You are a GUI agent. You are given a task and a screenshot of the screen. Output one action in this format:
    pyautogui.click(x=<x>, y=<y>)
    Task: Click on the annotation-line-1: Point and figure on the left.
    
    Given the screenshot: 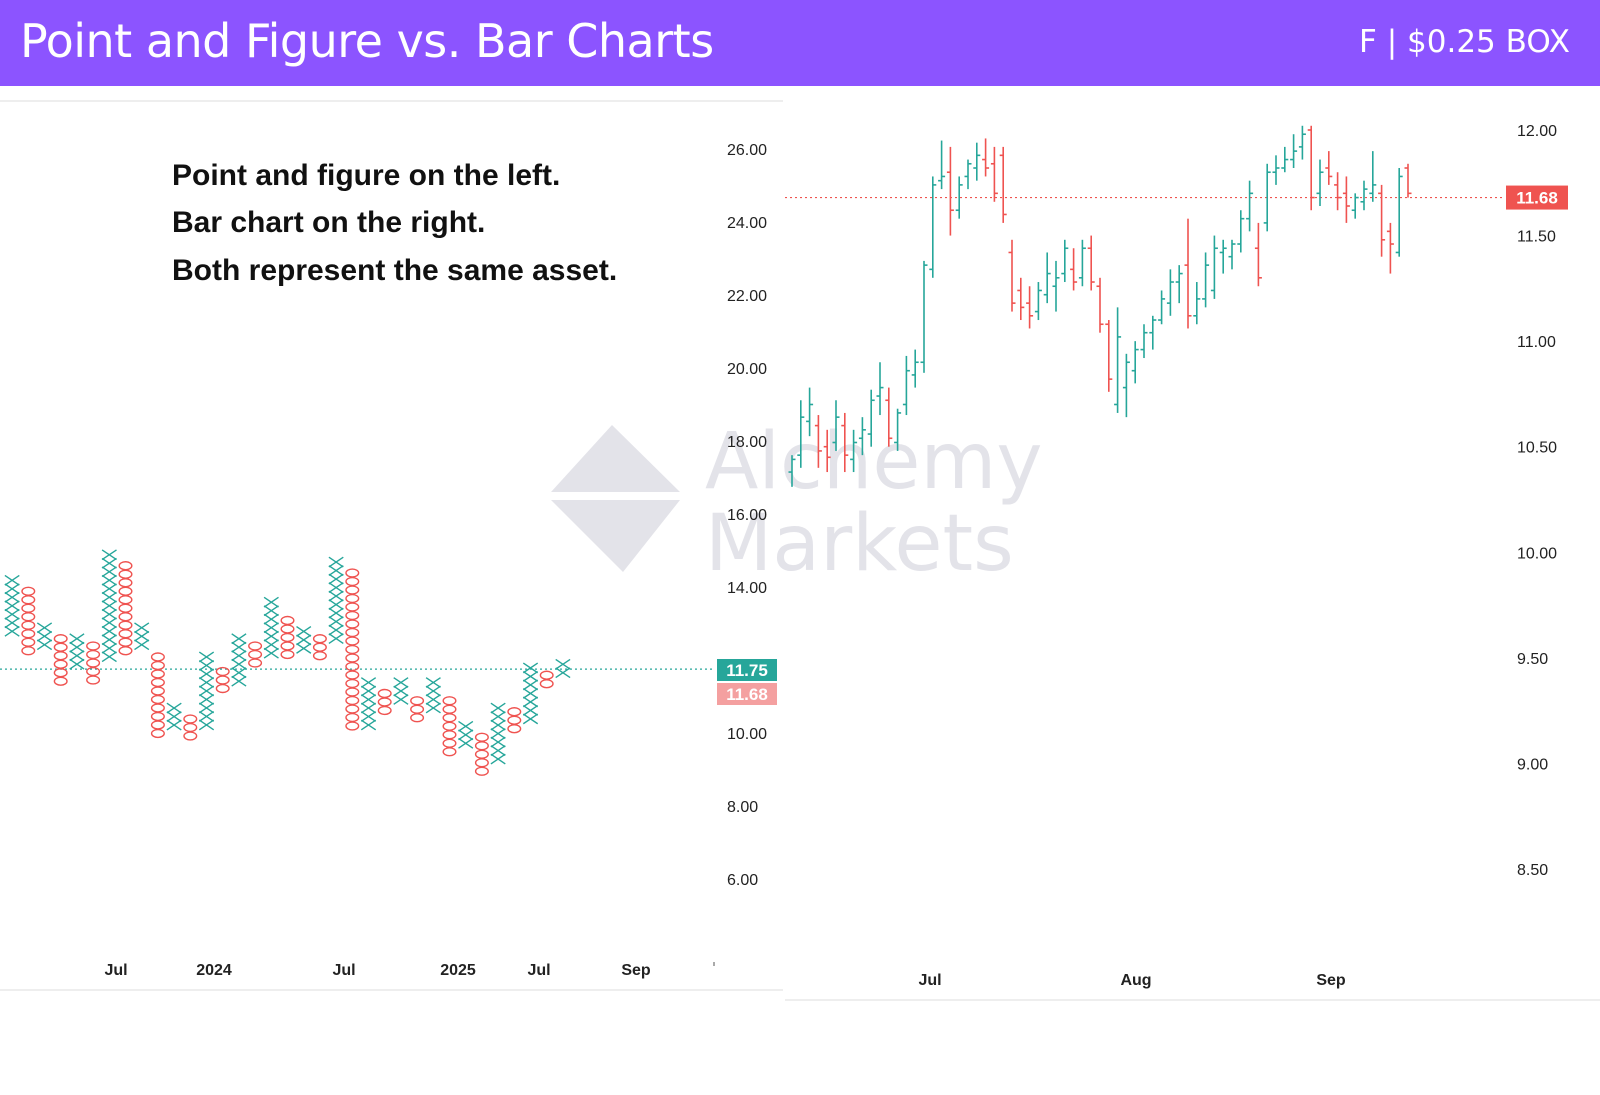 What is the action you would take?
    pyautogui.click(x=366, y=175)
    